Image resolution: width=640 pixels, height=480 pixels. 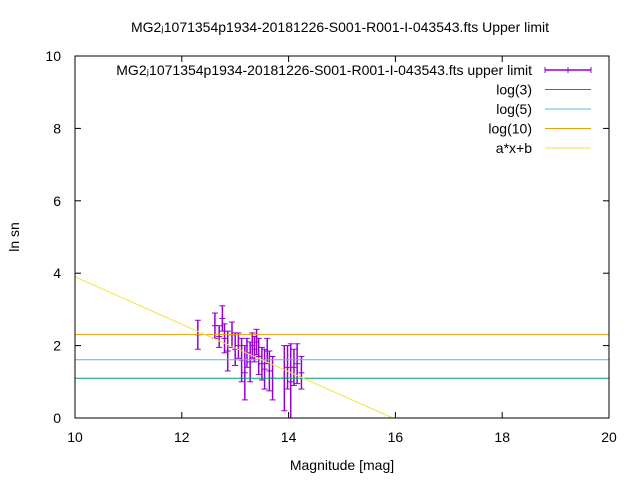 I want to click on legend-label: log(3), so click(x=514, y=90).